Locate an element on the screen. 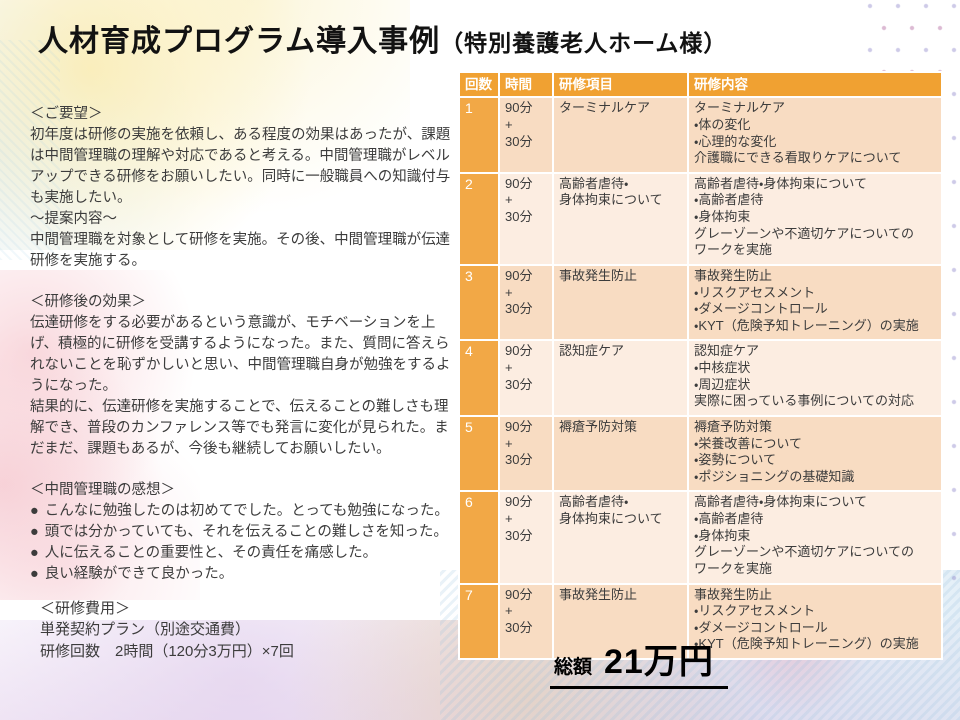 This screenshot has height=720, width=960. training-content-cell: 褥瘡予防対策 ・栄養改善について ・姿勢について ・ポジショニングの基礎知識 is located at coordinates (815, 453).